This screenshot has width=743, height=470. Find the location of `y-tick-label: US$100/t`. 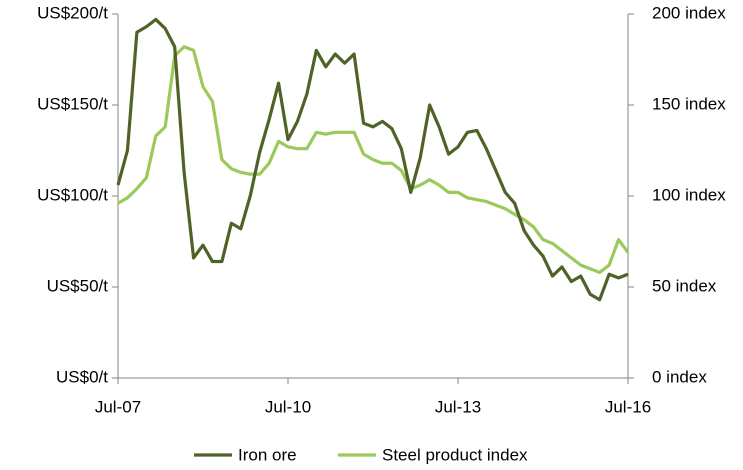

y-tick-label: US$100/t is located at coordinates (72, 194).